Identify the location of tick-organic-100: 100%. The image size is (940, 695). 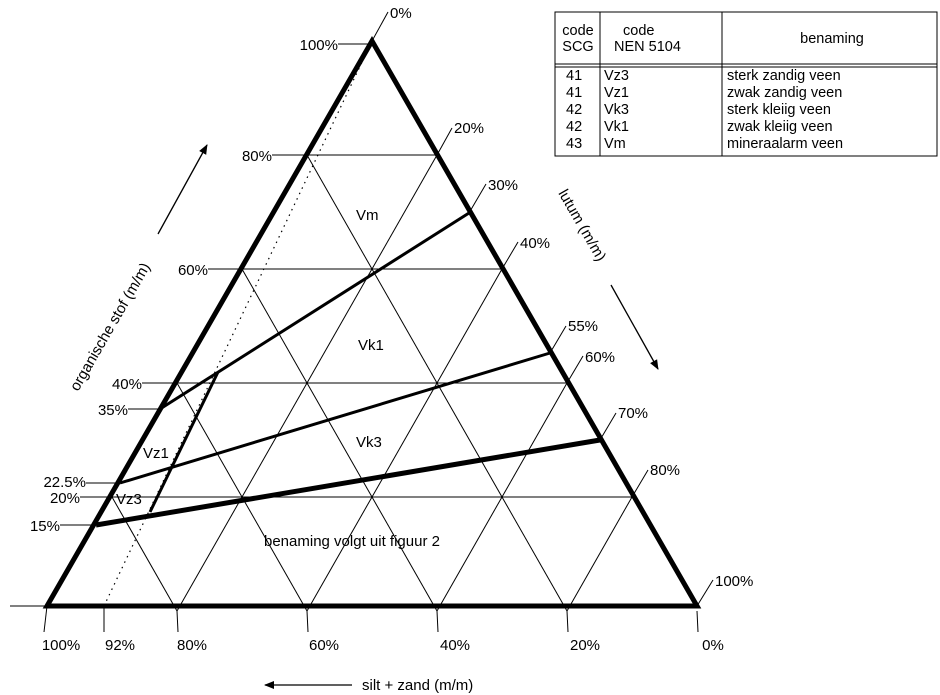
(319, 45).